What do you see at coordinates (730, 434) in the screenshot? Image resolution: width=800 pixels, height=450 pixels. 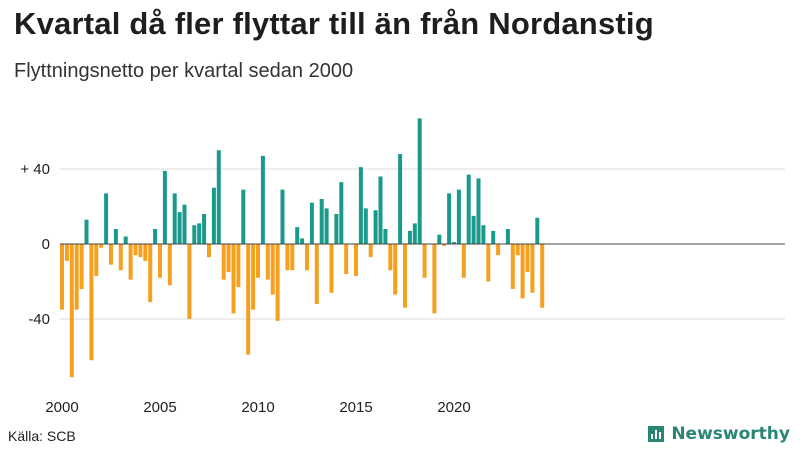 I see `brand-name: Newsworthy` at bounding box center [730, 434].